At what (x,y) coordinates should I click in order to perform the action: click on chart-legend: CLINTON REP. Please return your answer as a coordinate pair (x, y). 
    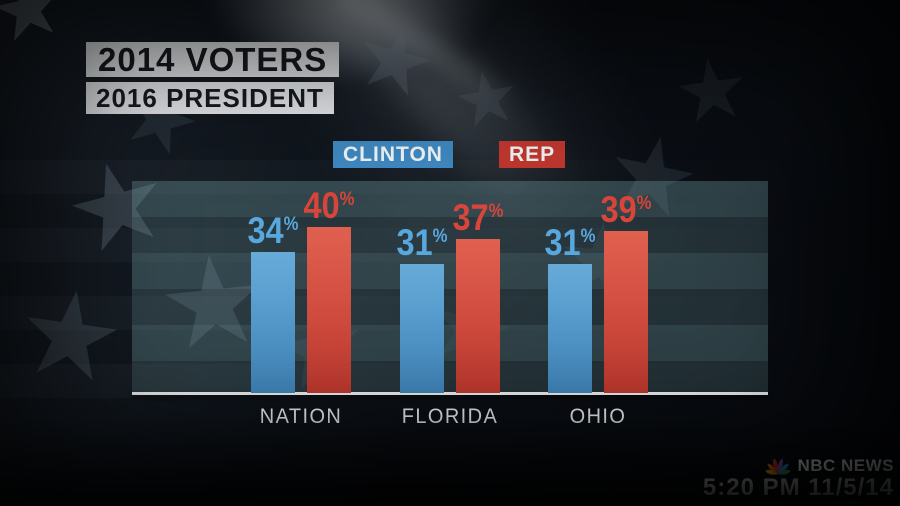
    Looking at the image, I should click on (449, 154).